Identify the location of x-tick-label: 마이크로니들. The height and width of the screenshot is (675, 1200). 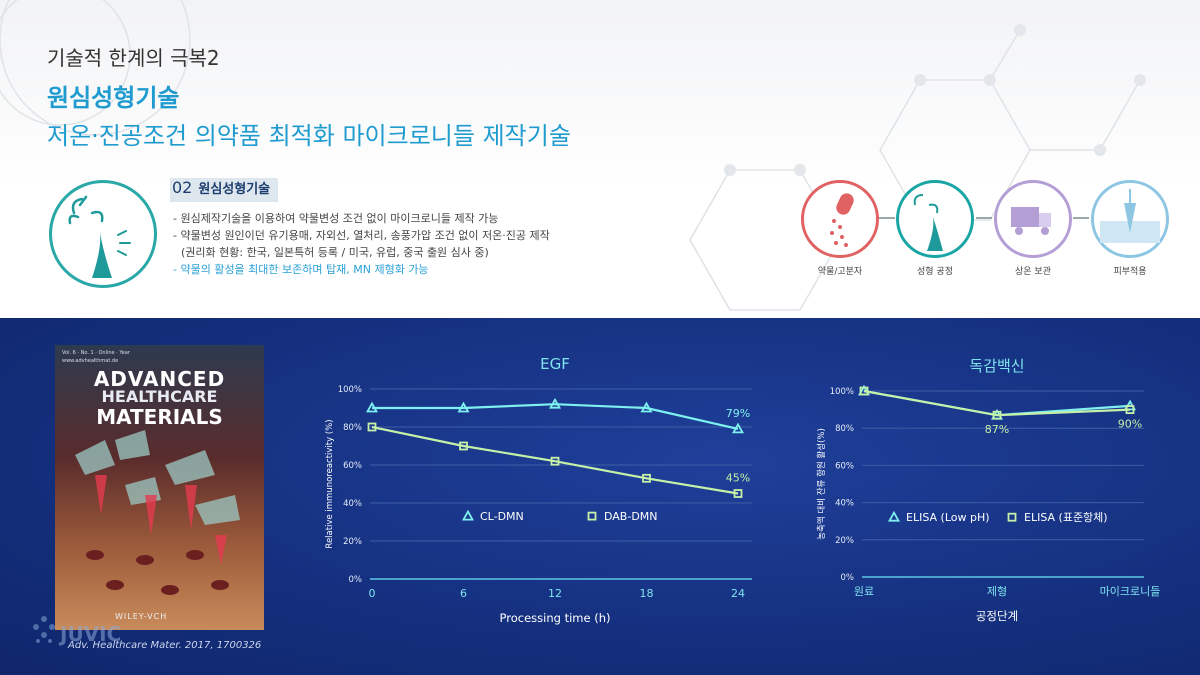
(1130, 591).